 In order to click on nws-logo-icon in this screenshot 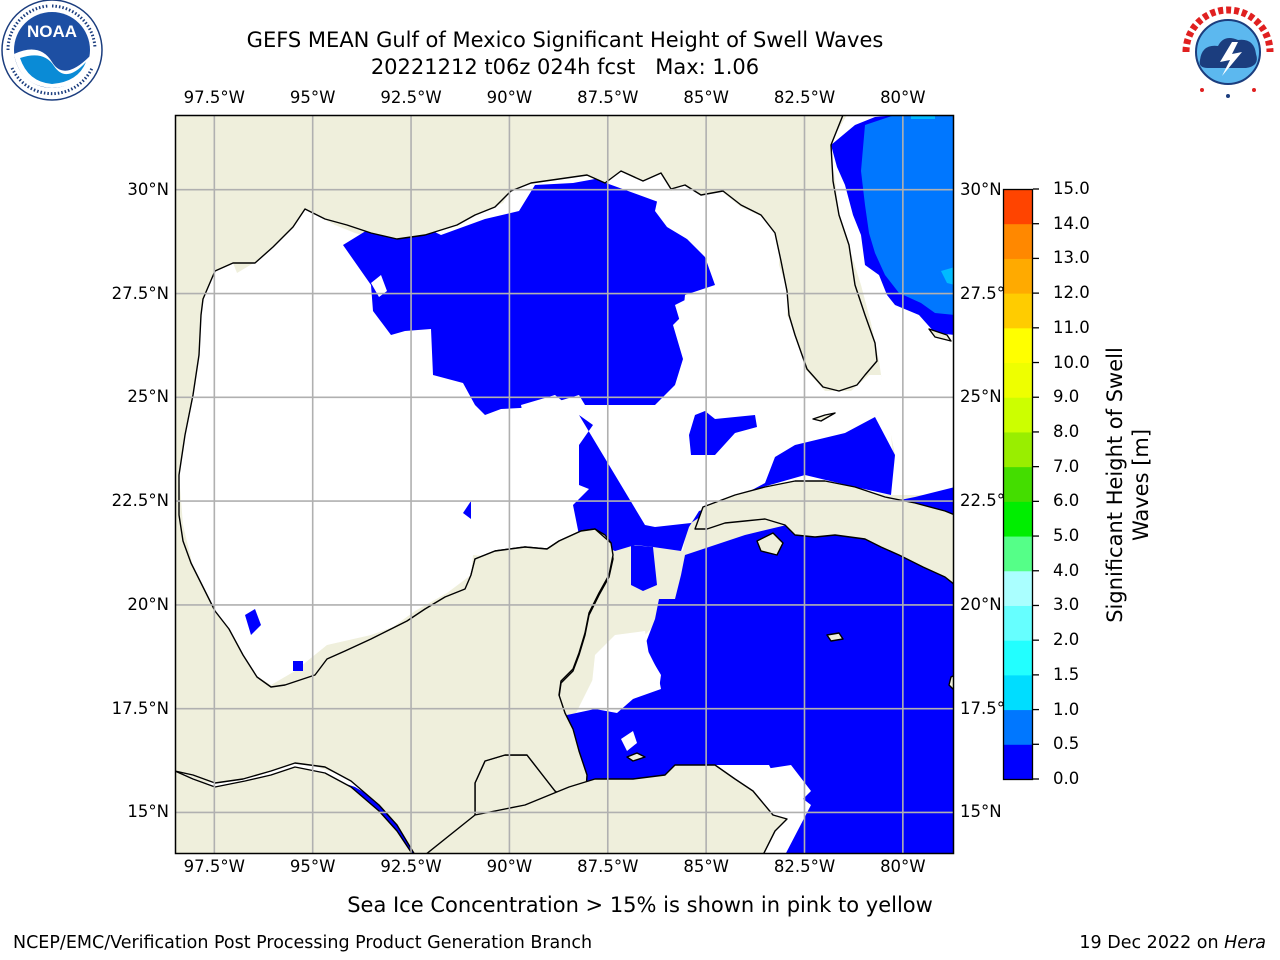, I will do `click(1228, 52)`.